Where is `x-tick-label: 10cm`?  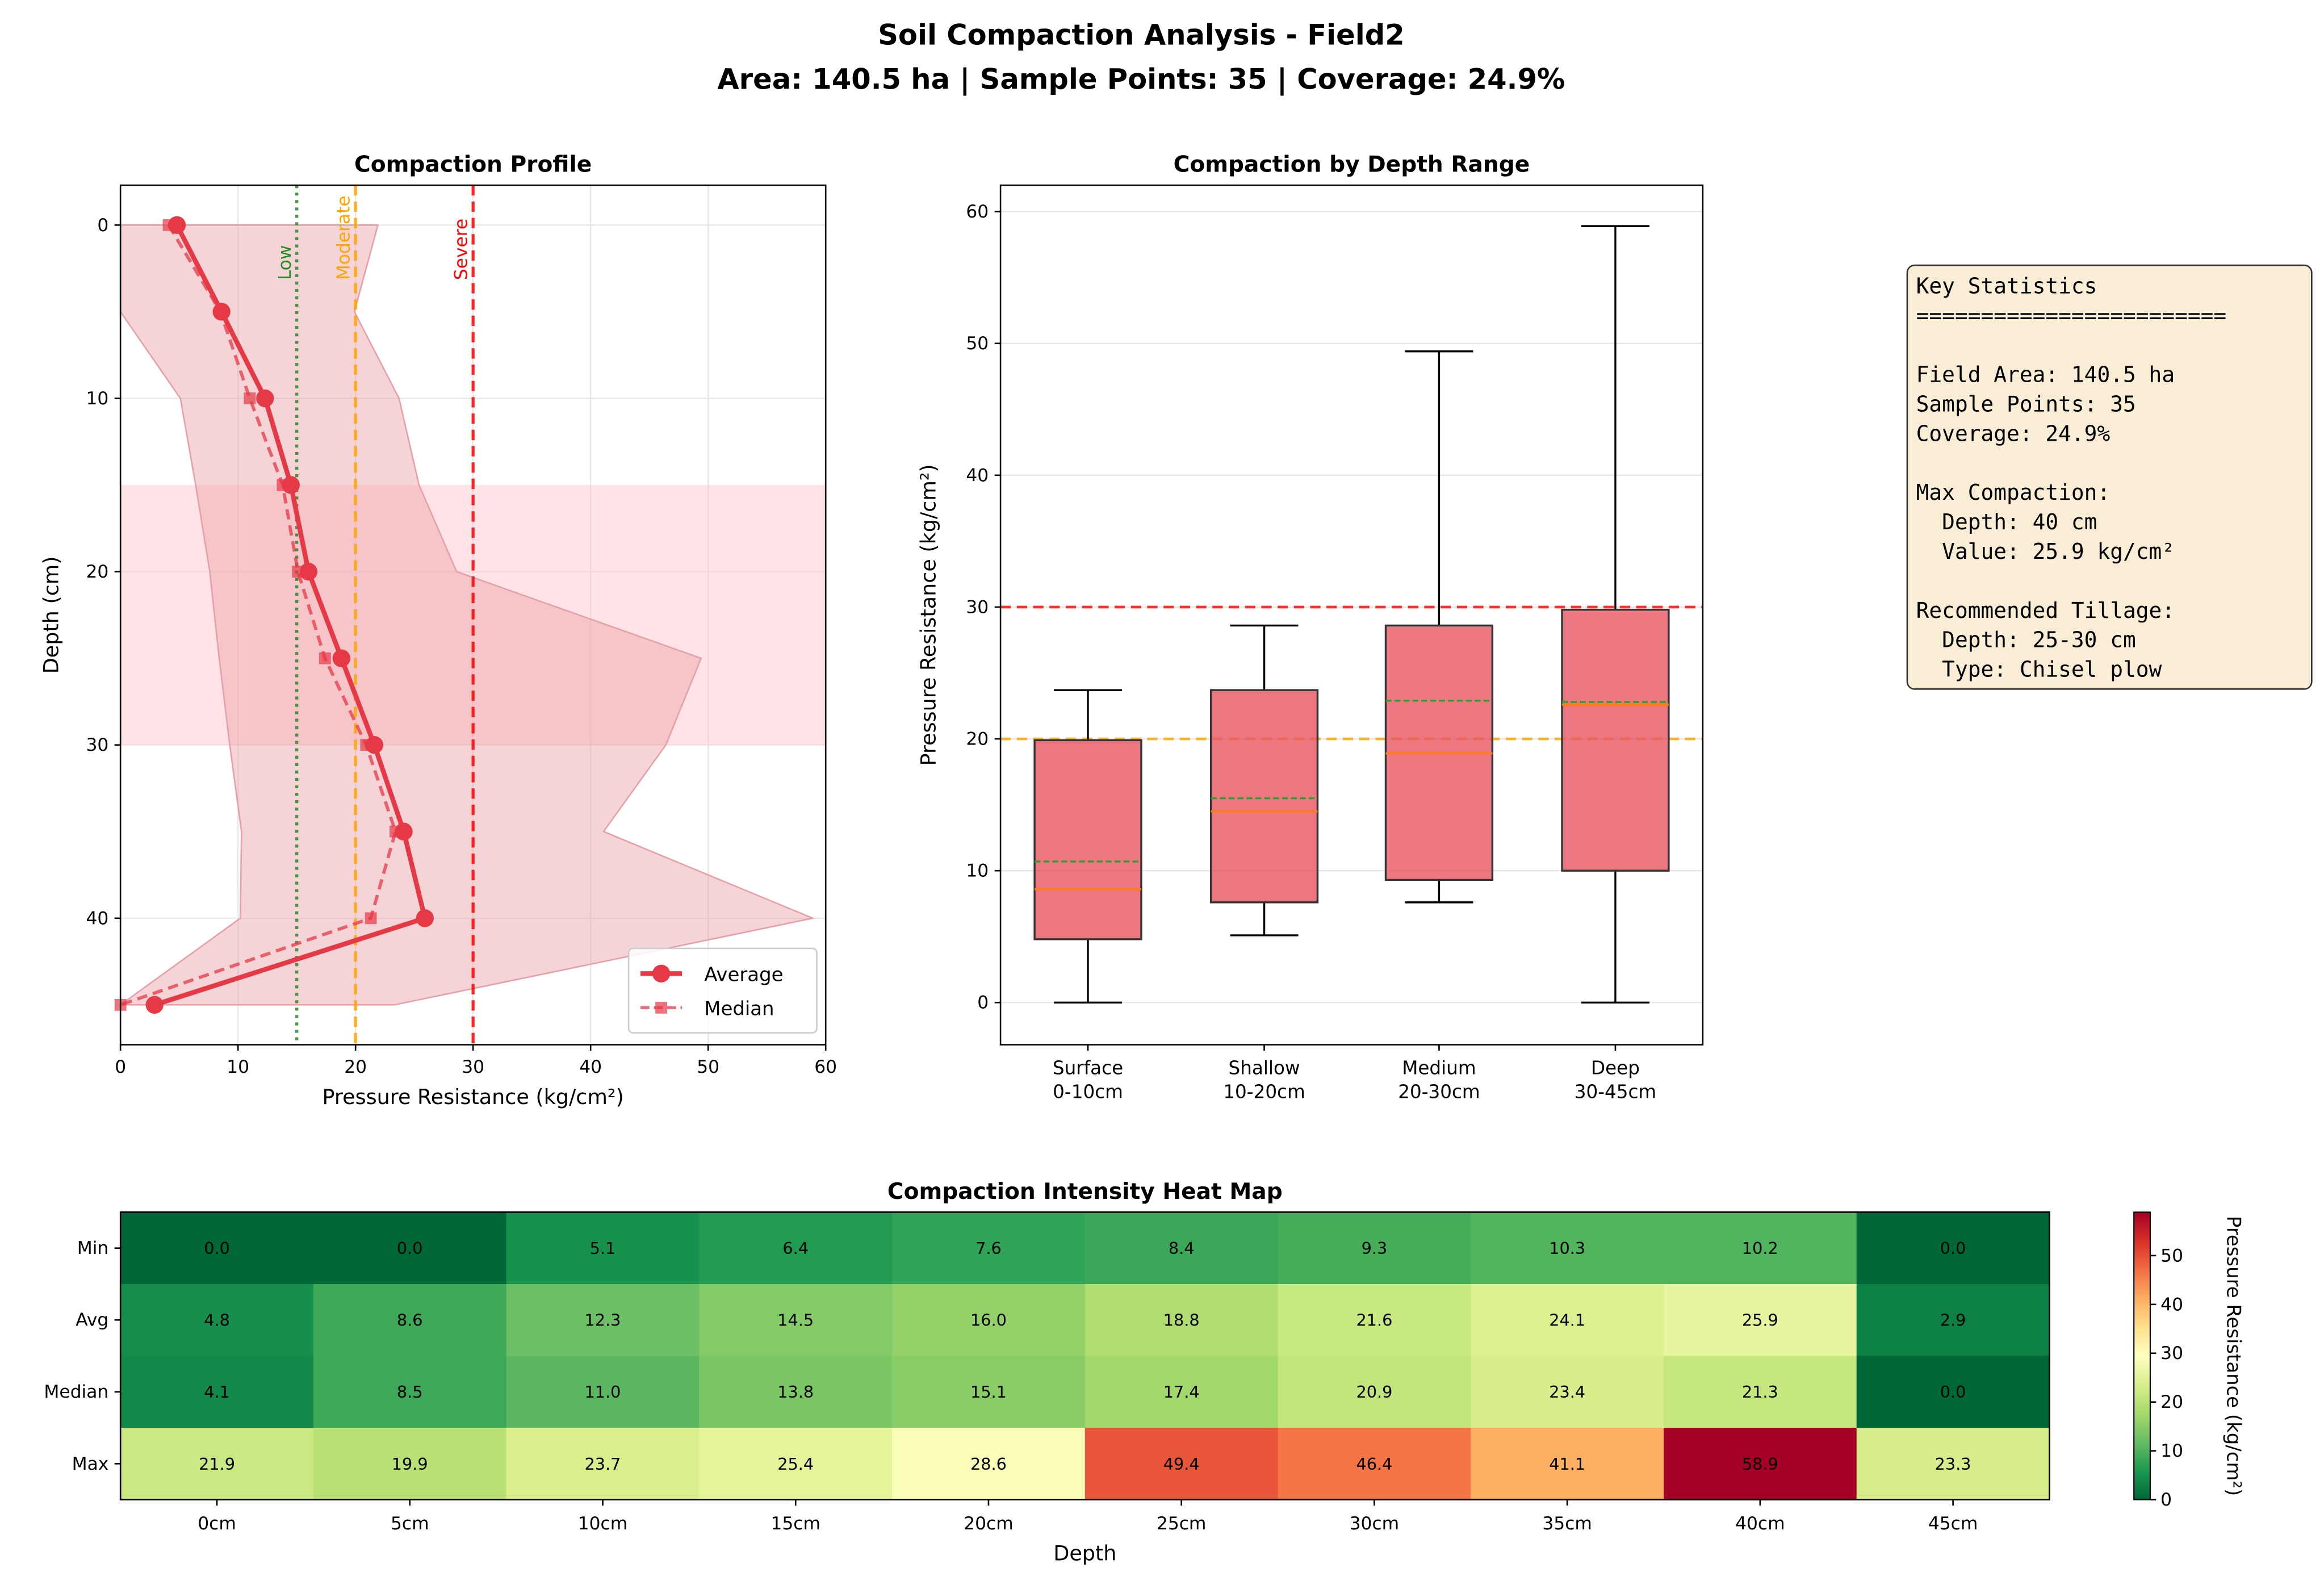
x-tick-label: 10cm is located at coordinates (603, 1523).